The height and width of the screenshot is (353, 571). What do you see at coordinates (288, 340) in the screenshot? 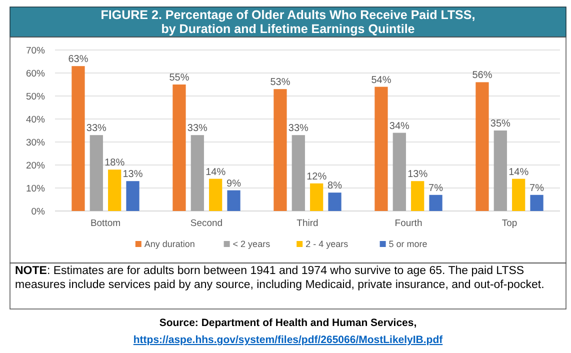
I see `text: https://aspe.hhs.gov/system/files/pdf/265066/MostLikelyIB.pdf` at bounding box center [288, 340].